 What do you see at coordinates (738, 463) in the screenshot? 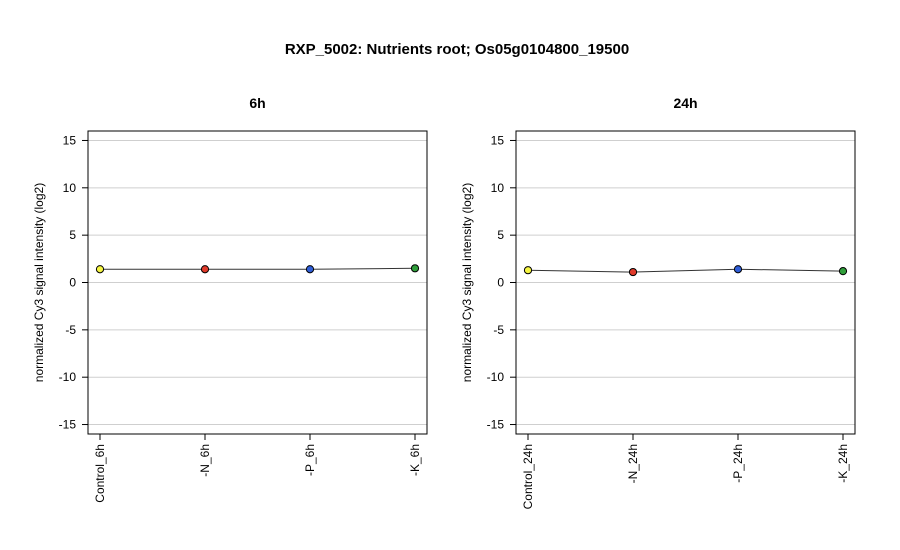
I see `x-tick-label: -P_24h` at bounding box center [738, 463].